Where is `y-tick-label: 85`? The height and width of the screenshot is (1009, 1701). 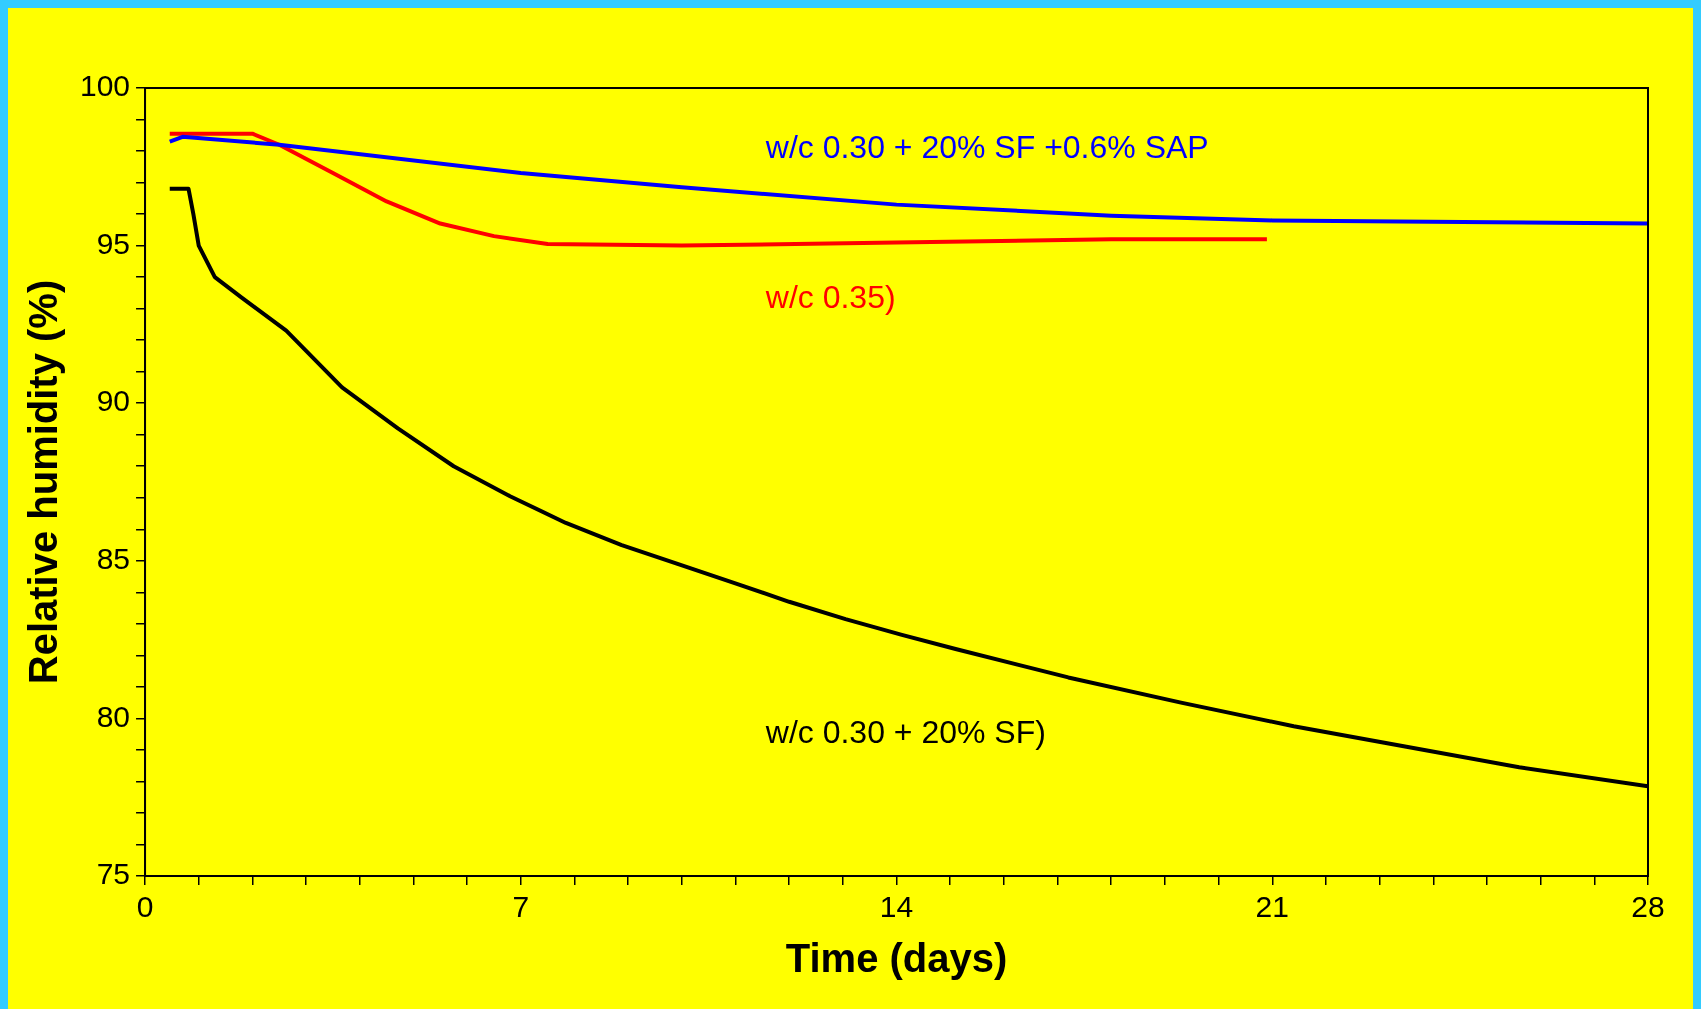 y-tick-label: 85 is located at coordinates (113, 559).